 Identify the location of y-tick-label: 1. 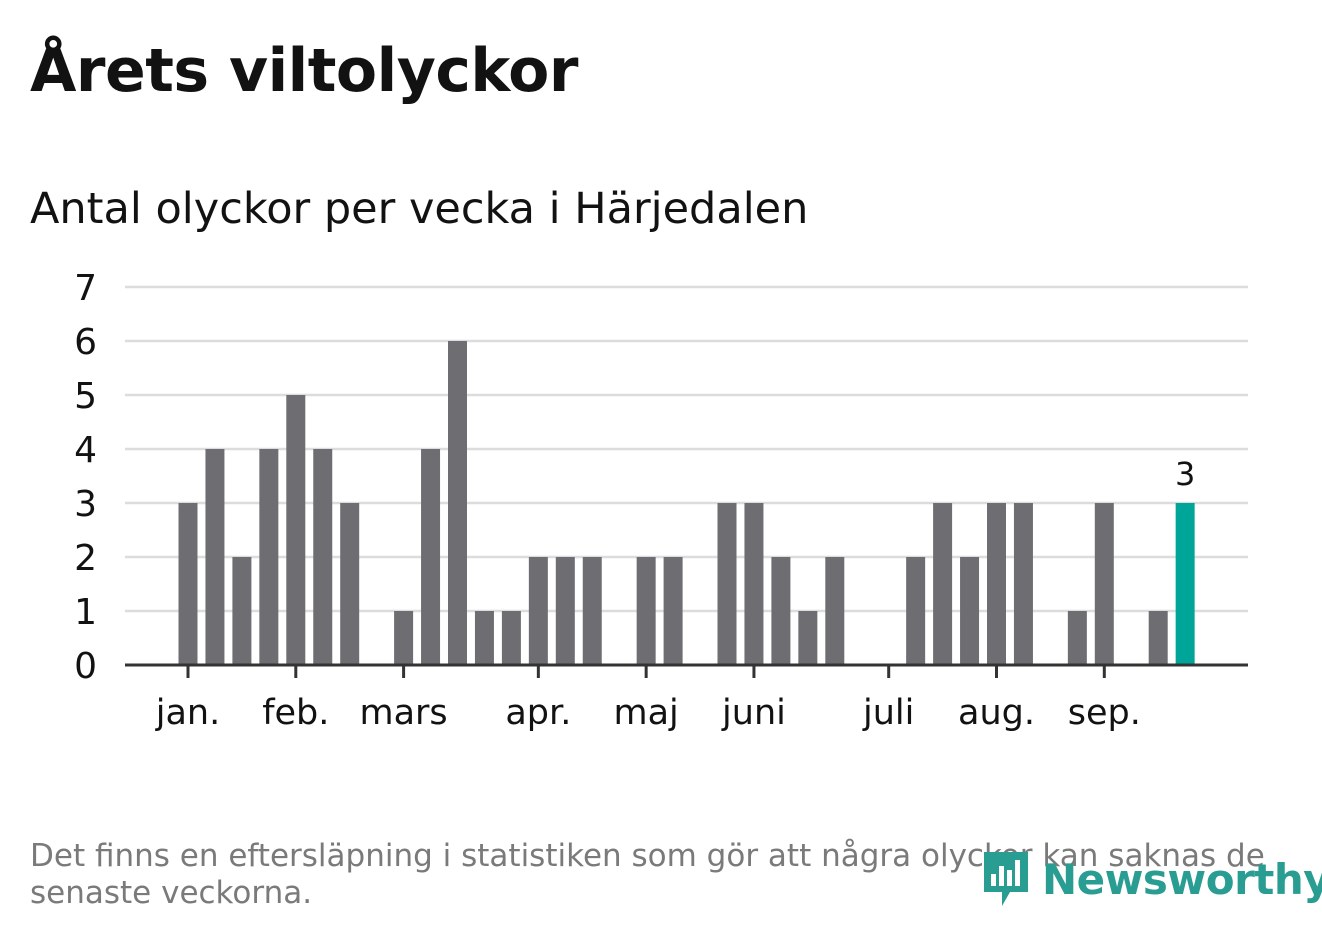
(85, 612).